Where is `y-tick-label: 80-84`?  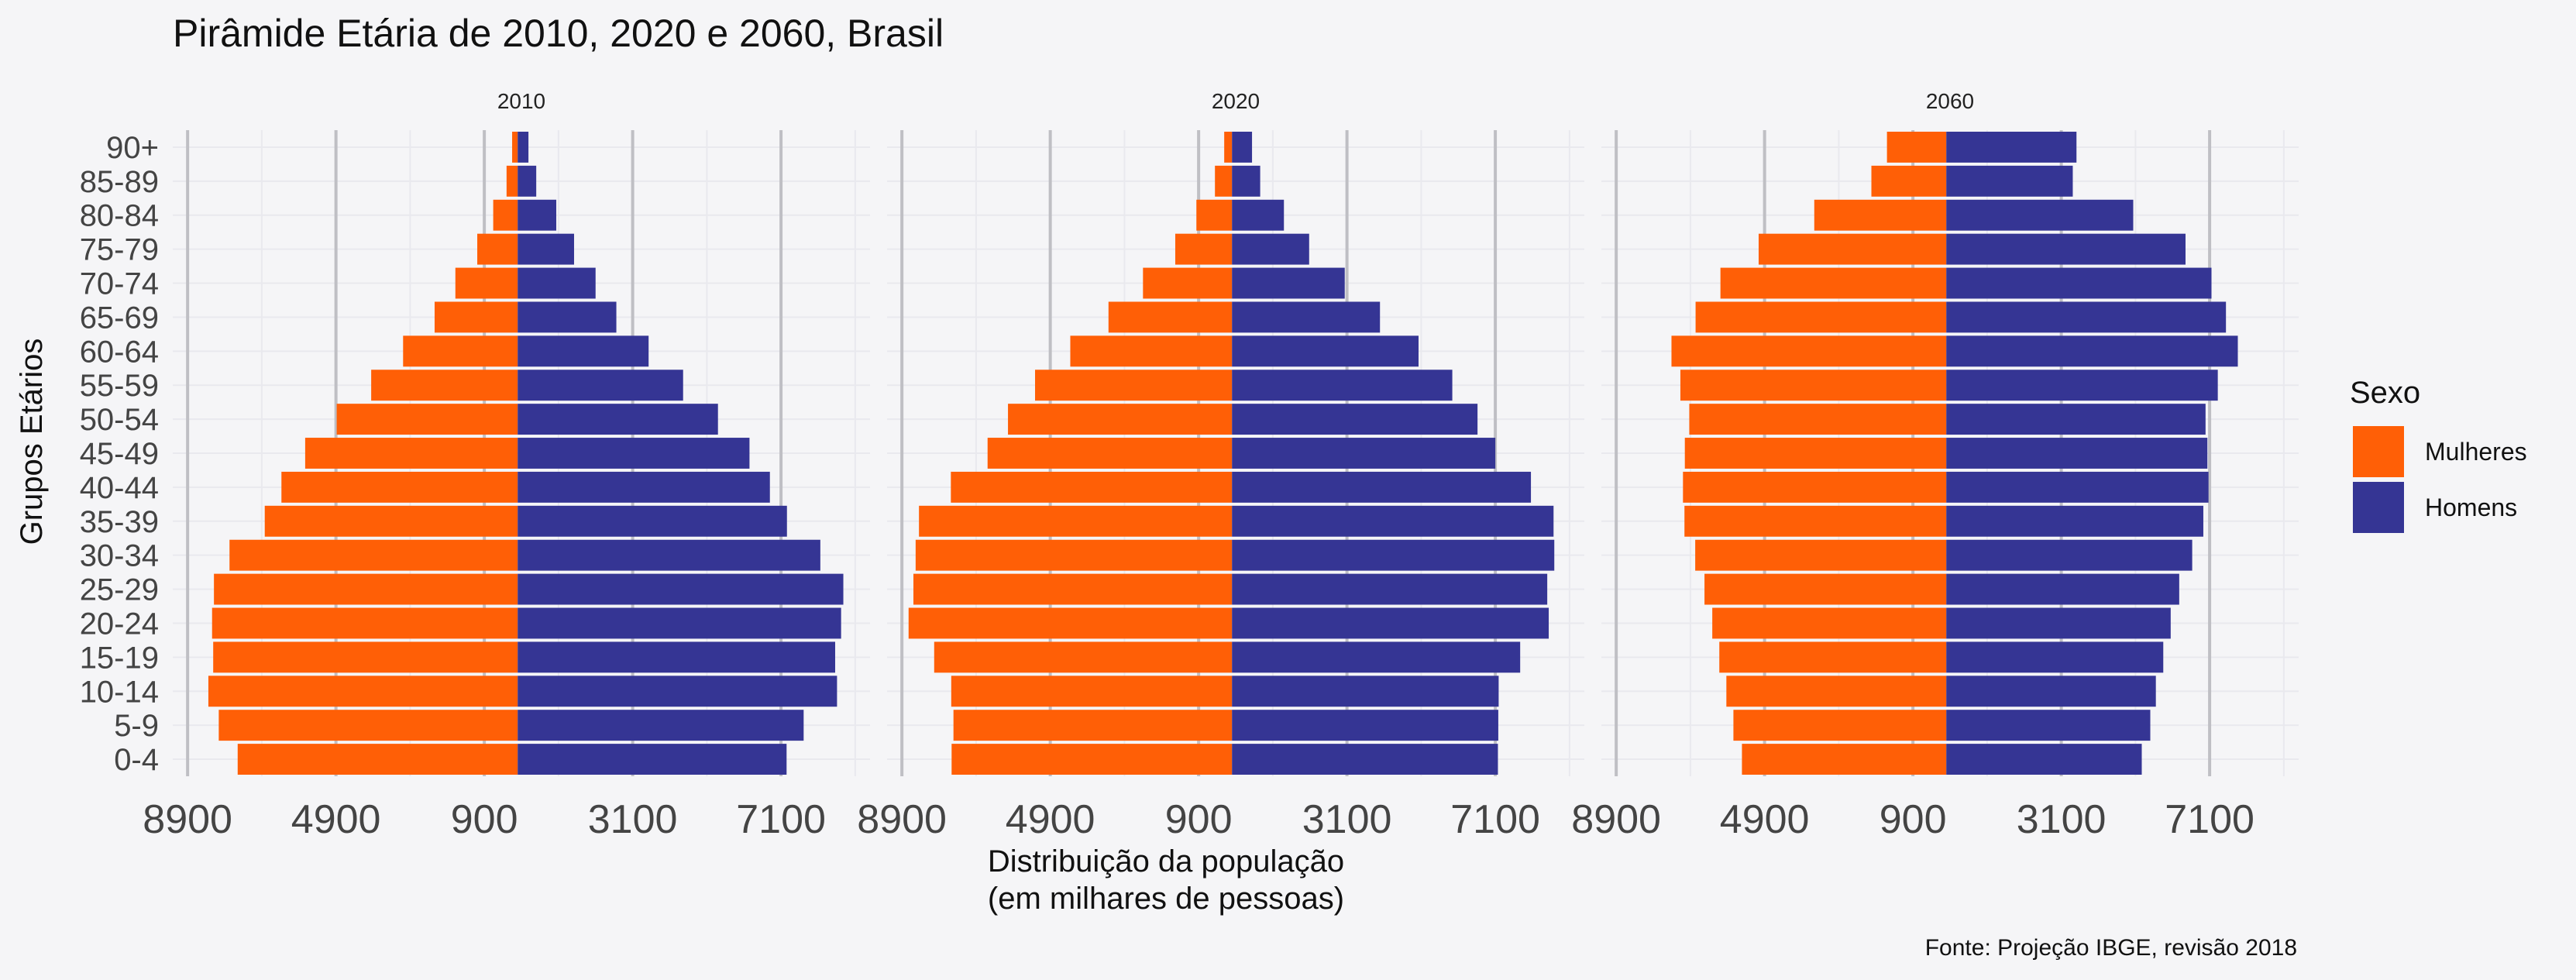
y-tick-label: 80-84 is located at coordinates (119, 216).